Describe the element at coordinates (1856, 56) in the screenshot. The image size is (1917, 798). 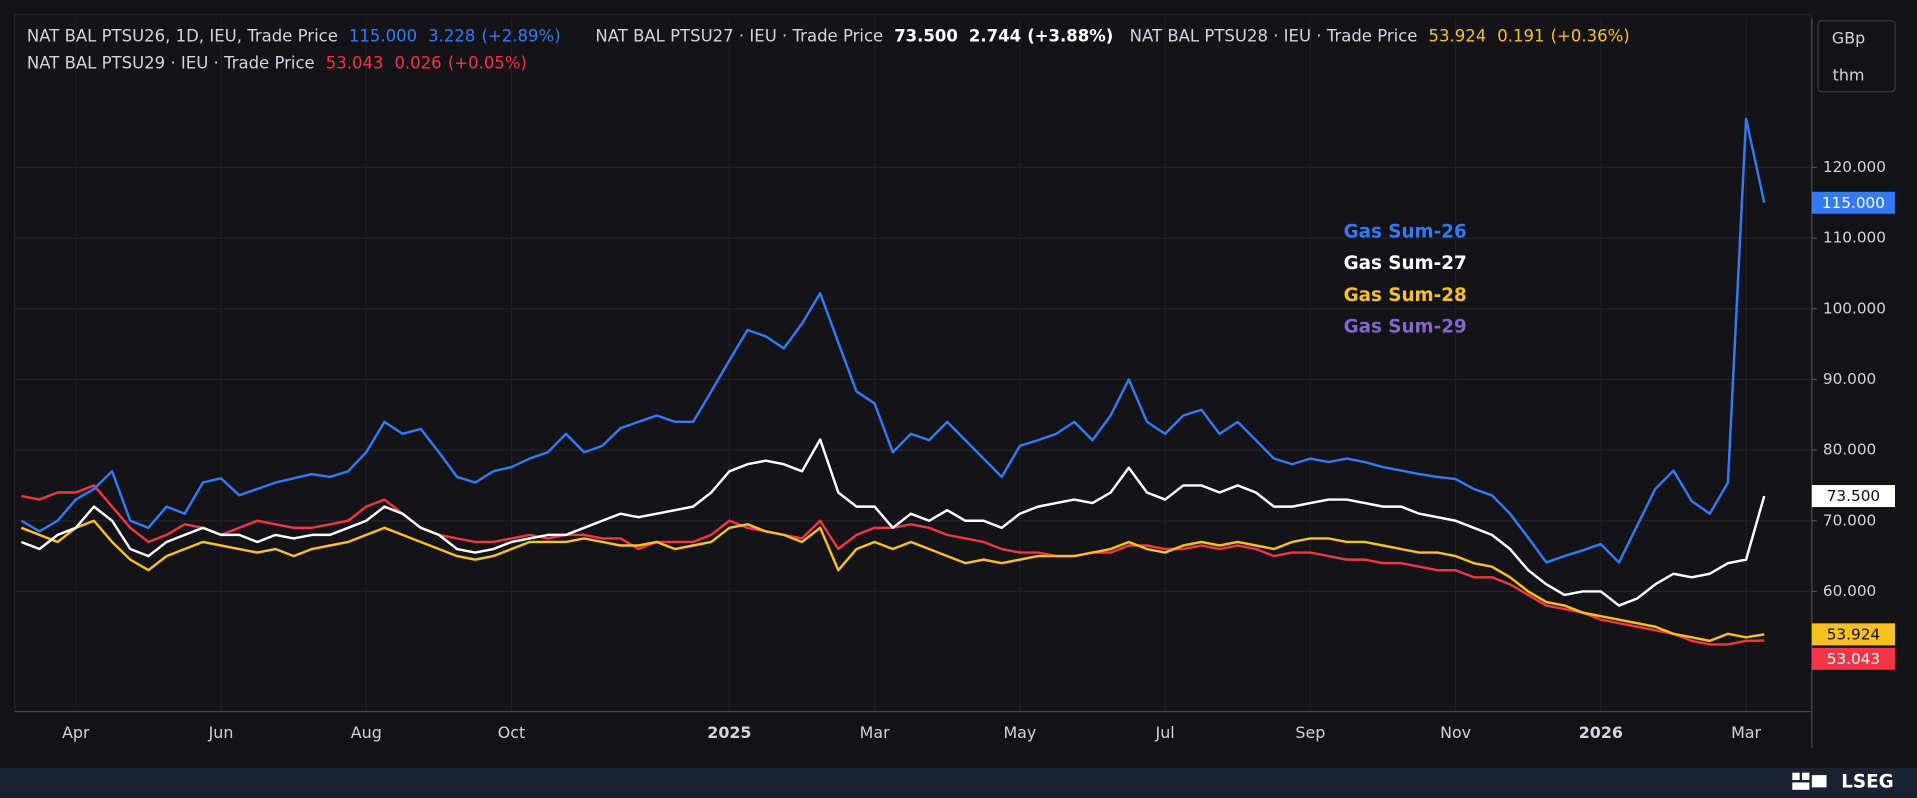
I see `units-box` at that location.